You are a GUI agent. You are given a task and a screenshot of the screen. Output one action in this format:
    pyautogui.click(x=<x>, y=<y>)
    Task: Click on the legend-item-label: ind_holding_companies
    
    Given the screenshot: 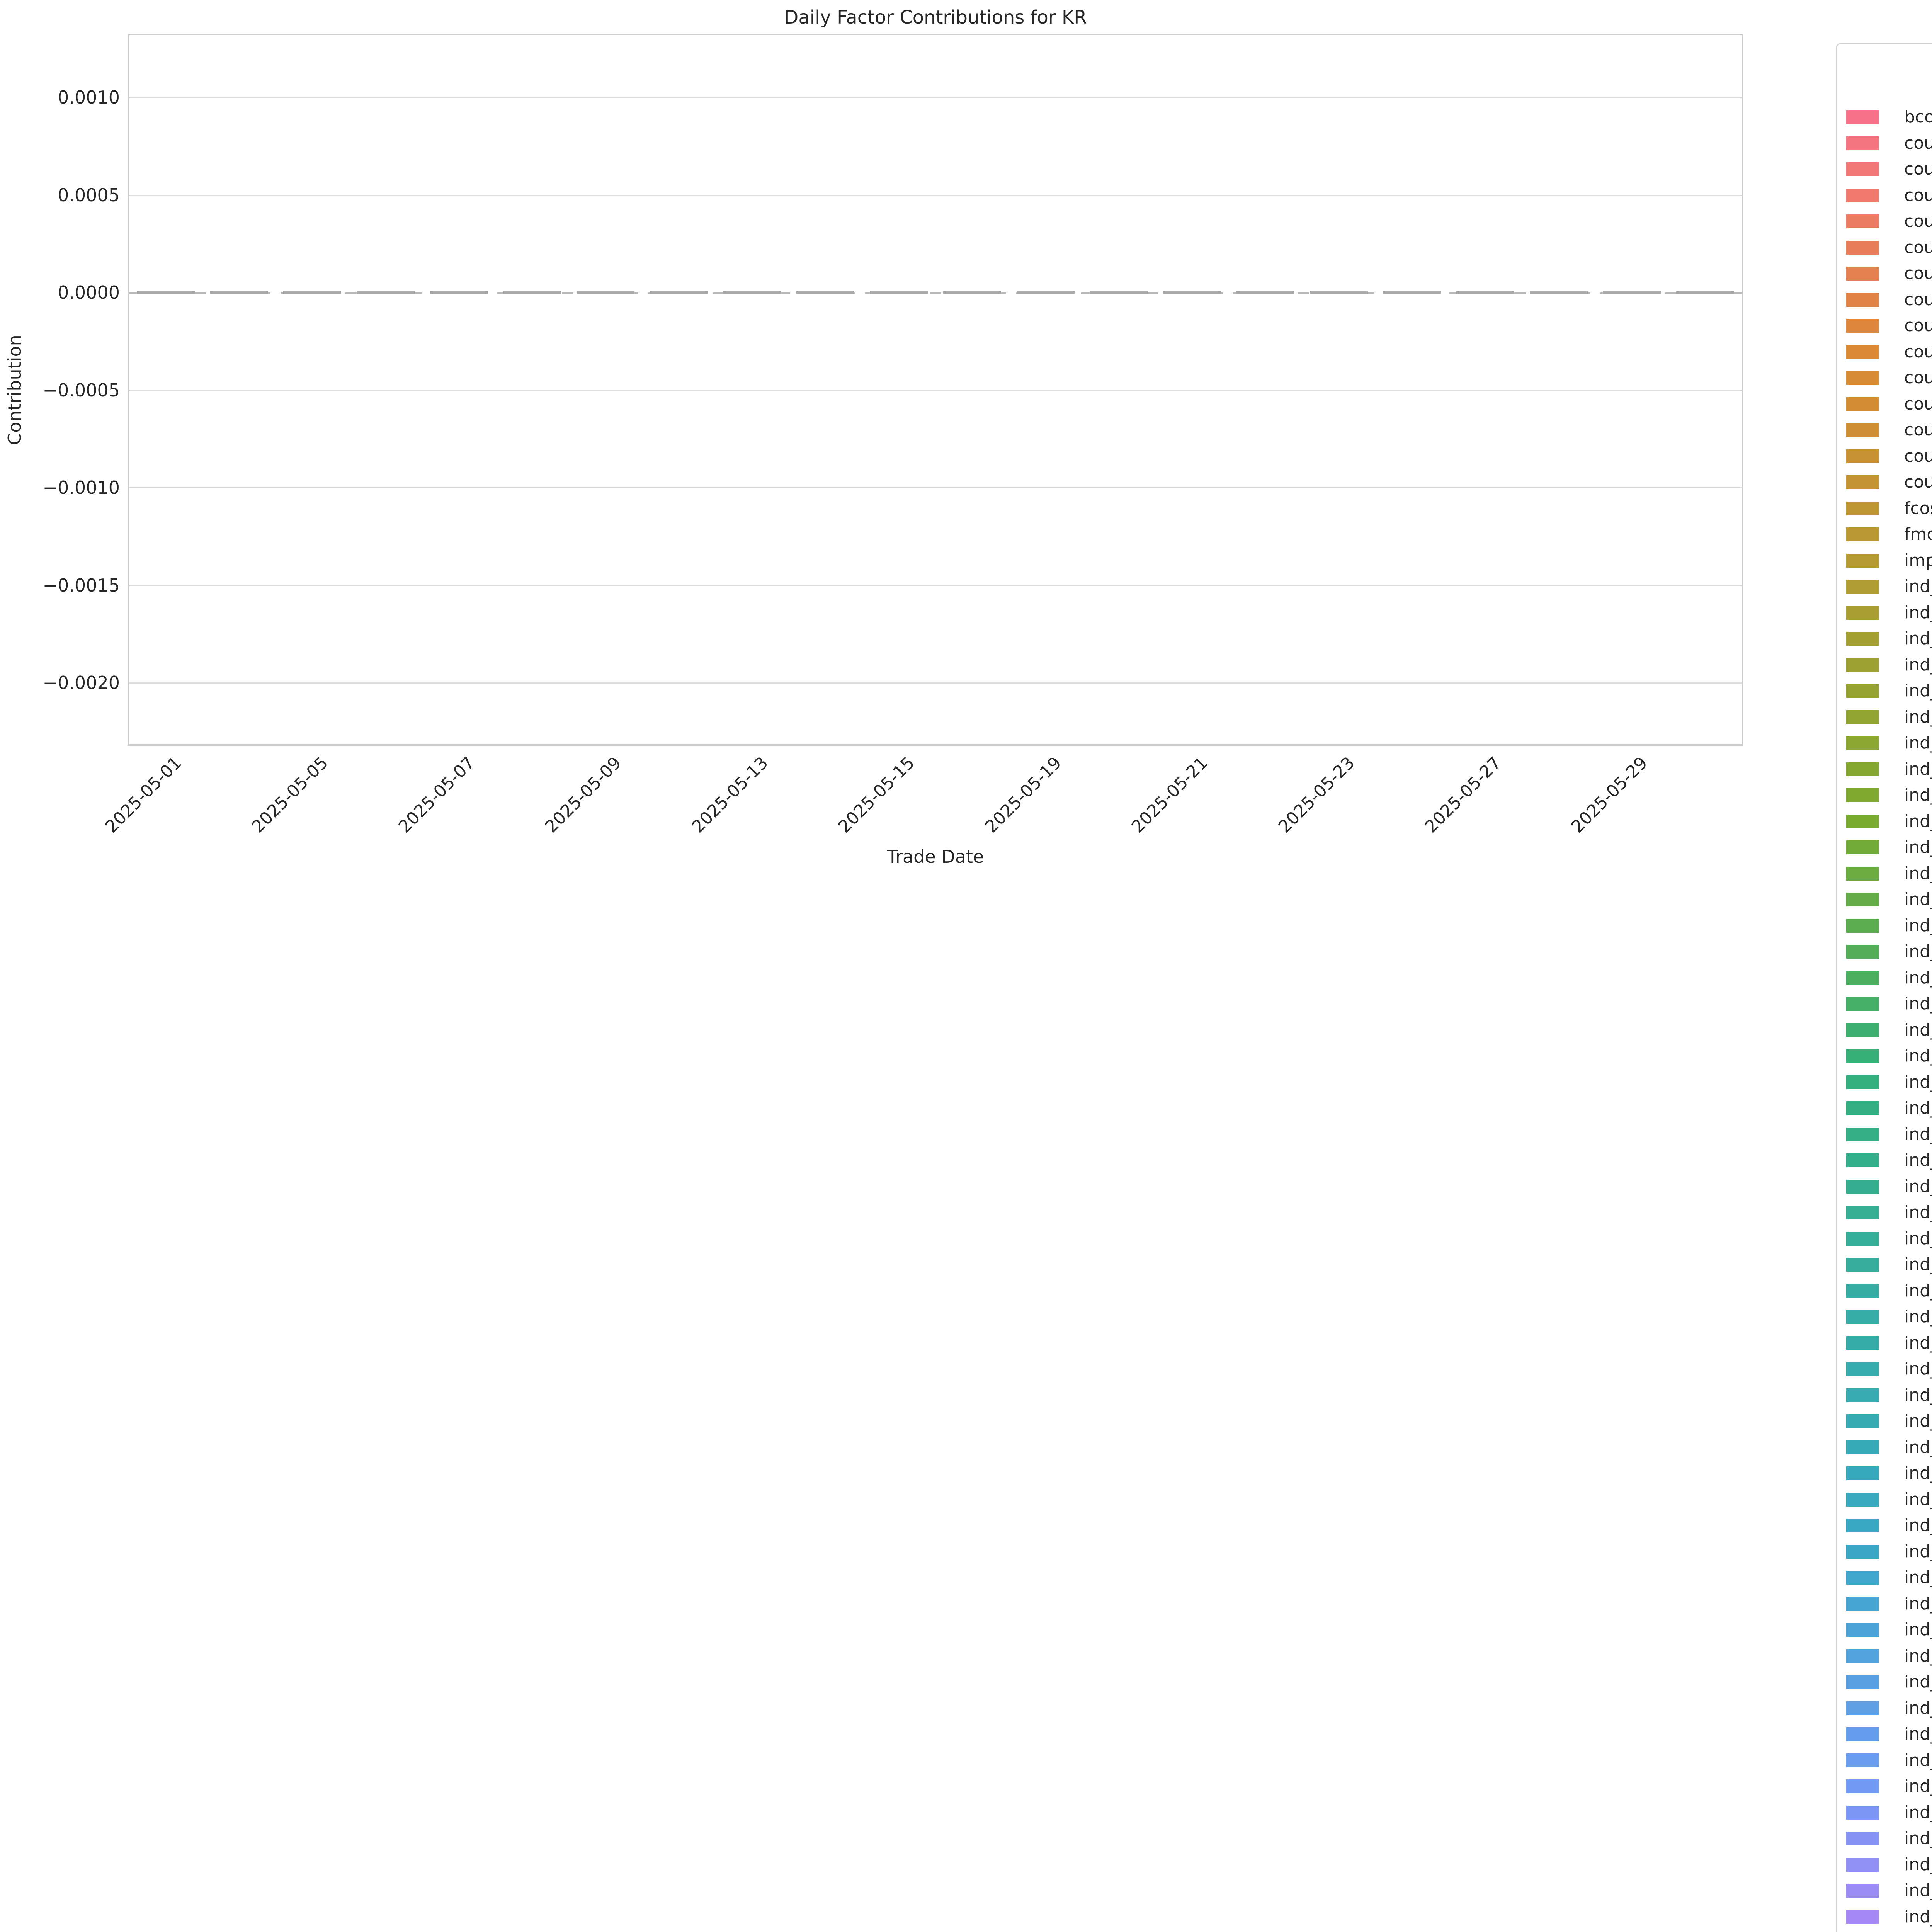 What is the action you would take?
    pyautogui.click(x=1918, y=1186)
    